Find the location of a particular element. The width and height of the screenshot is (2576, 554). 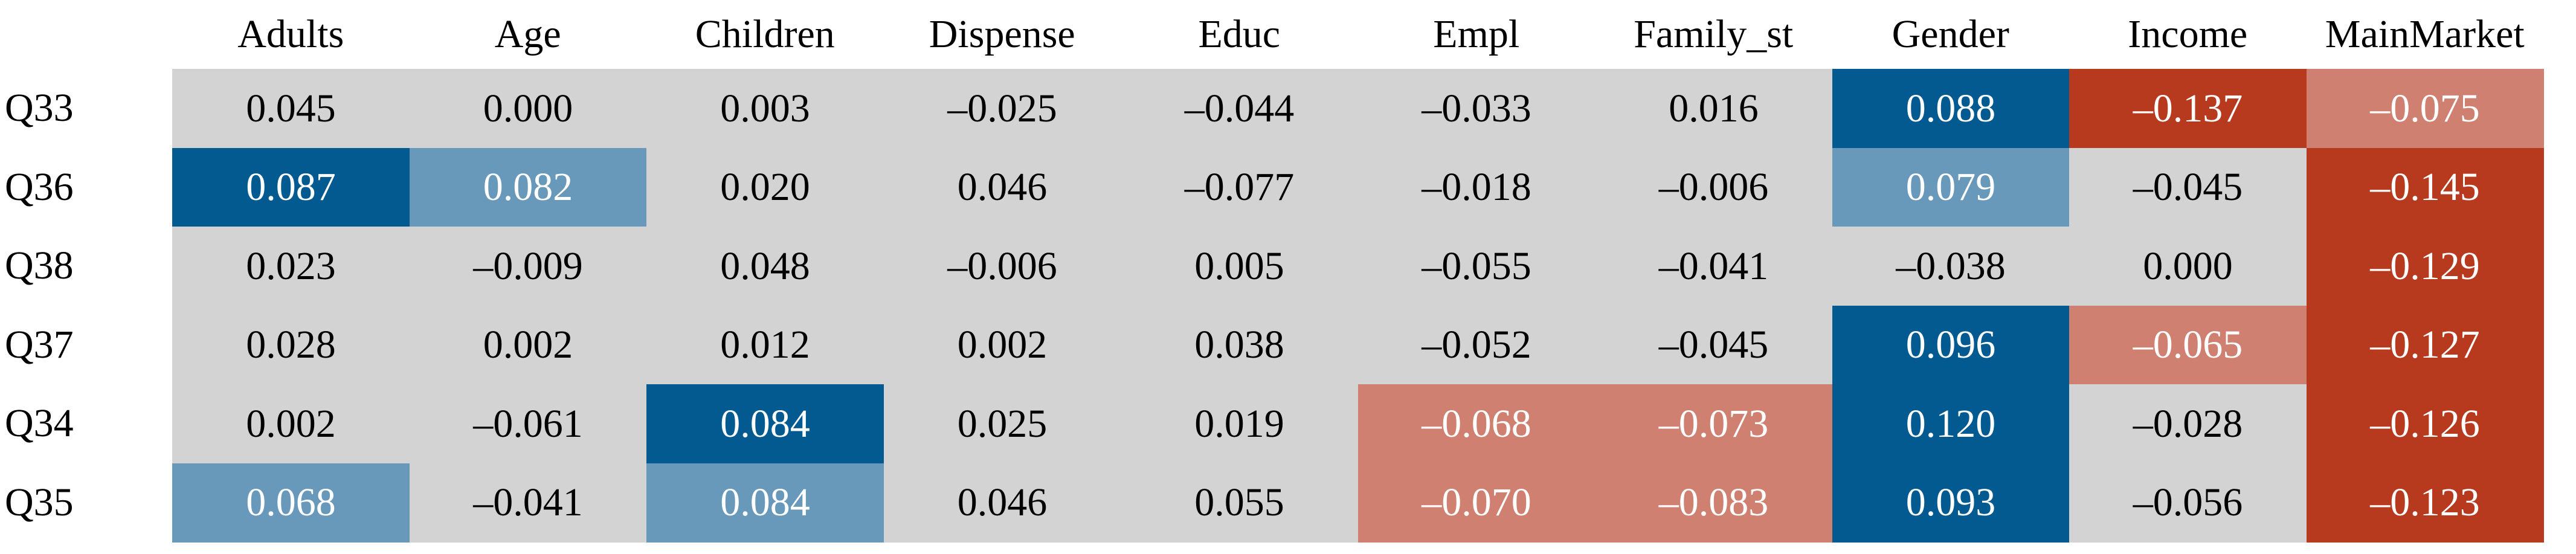

cell: –0.025 is located at coordinates (1002, 108).